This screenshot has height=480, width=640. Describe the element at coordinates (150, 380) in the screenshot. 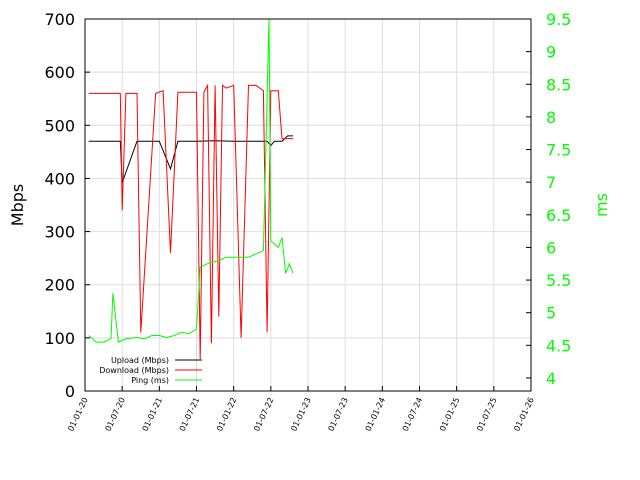

I see `legend-entry-label: Ping (ms)` at that location.